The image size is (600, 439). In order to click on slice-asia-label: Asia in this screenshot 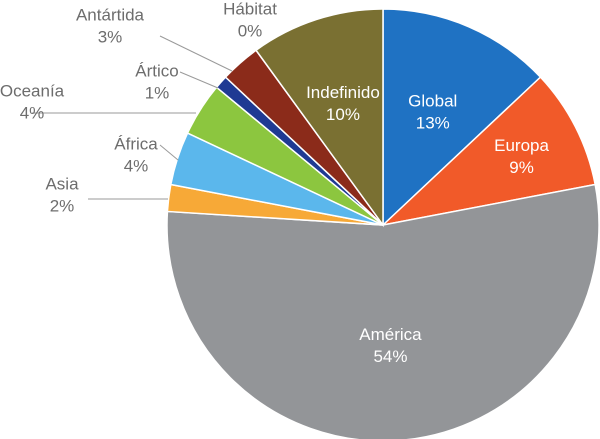, I will do `click(62, 183)`.